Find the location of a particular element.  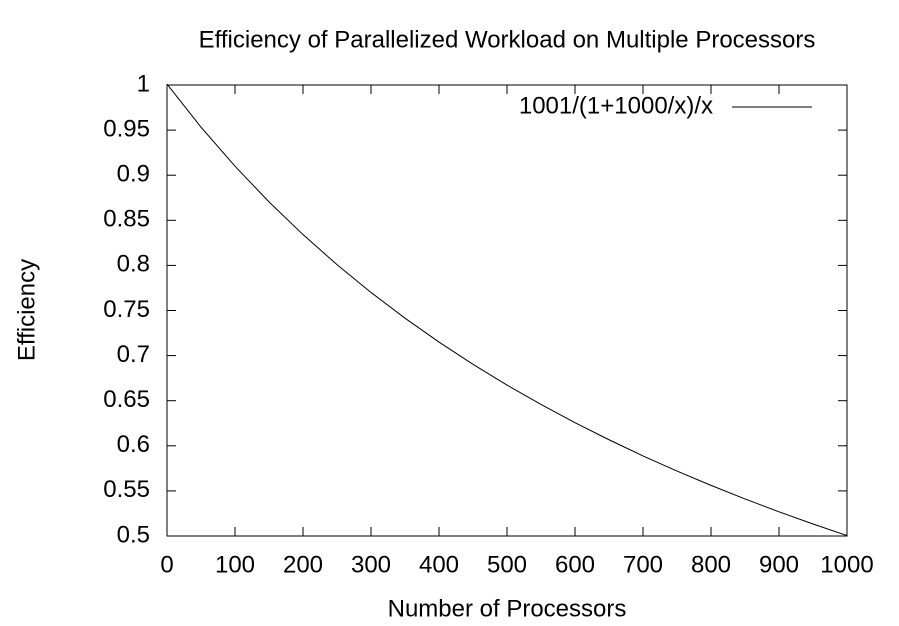

x-tick-label: 1000 is located at coordinates (846, 564).